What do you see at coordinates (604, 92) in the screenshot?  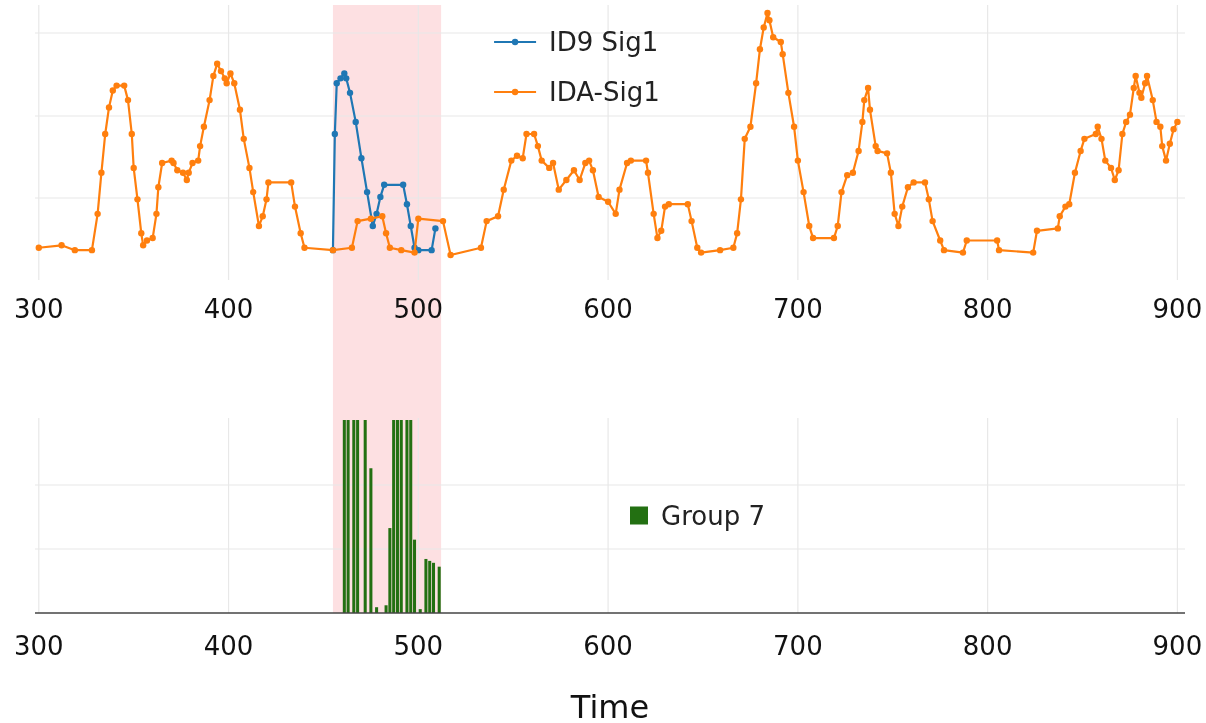 I see `legend-label: IDA-Sig1` at bounding box center [604, 92].